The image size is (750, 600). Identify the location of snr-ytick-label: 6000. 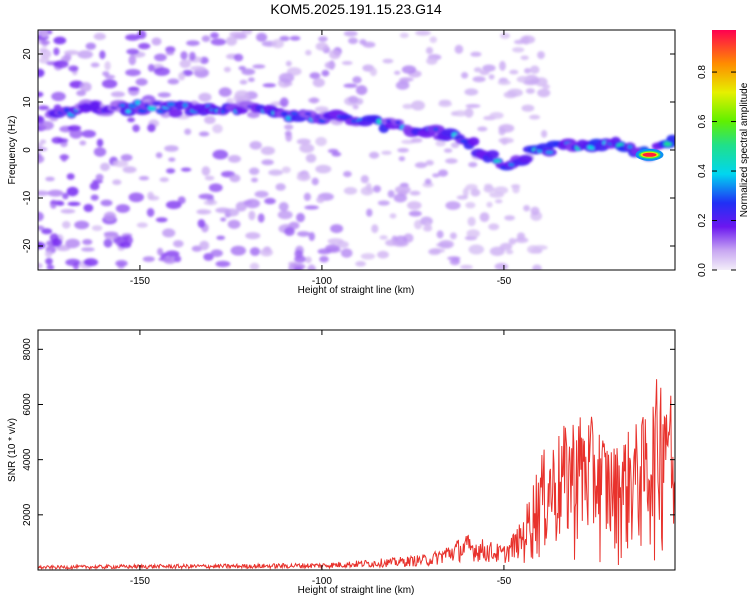
(27, 404).